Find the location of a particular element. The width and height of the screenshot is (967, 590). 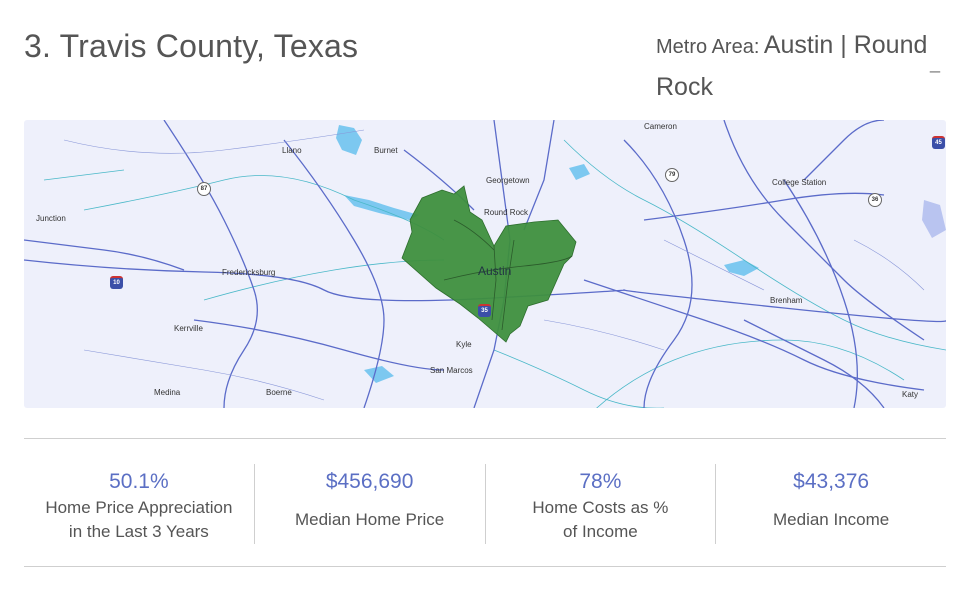

city-label-kerrville: Kerrville is located at coordinates (188, 328).